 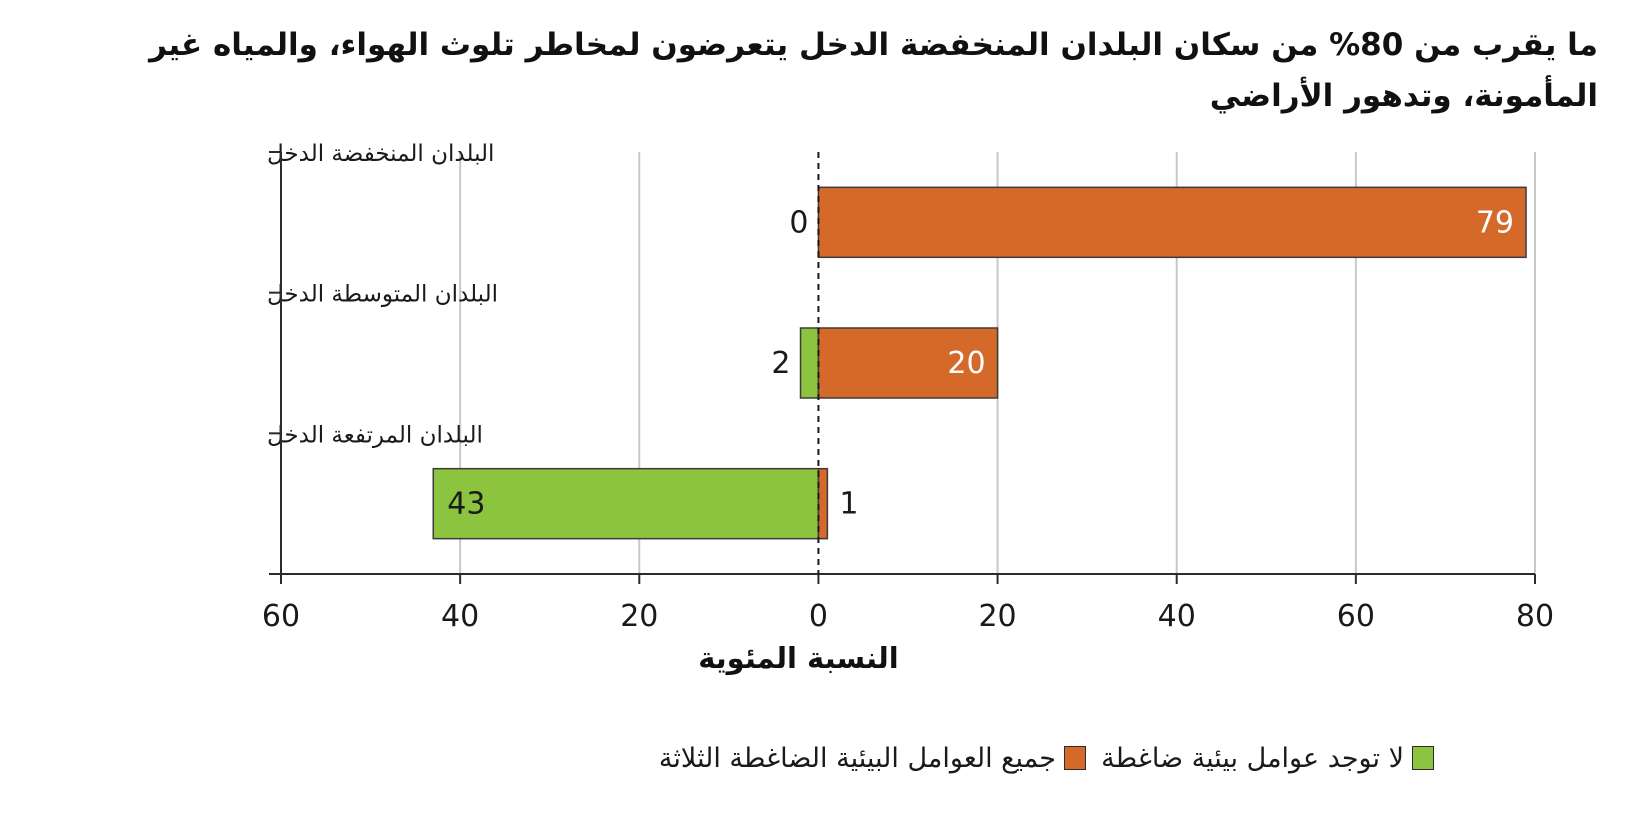 I want to click on x-tick-label: 0, so click(x=818, y=616).